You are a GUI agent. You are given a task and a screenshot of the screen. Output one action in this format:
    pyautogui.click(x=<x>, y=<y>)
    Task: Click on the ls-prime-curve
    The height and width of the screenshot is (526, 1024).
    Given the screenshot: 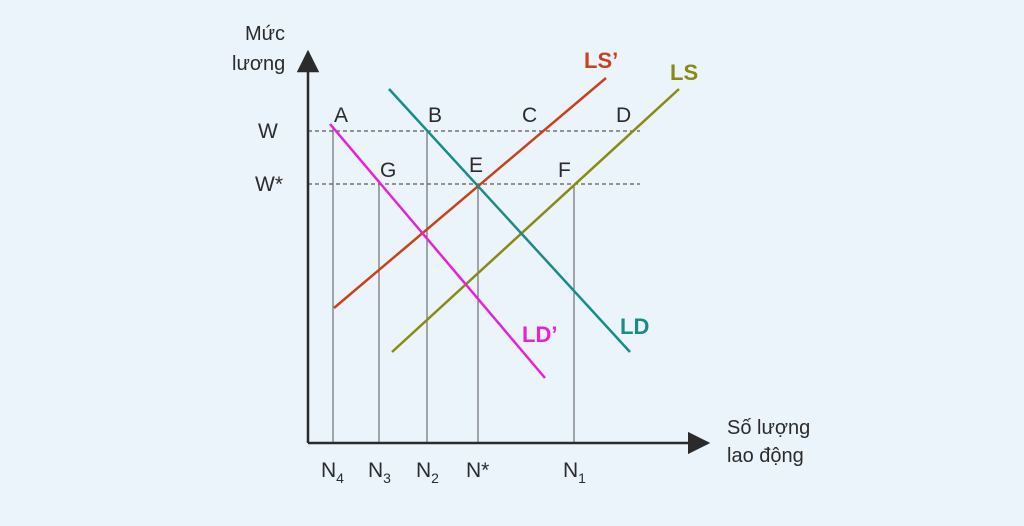 What is the action you would take?
    pyautogui.click(x=470, y=193)
    